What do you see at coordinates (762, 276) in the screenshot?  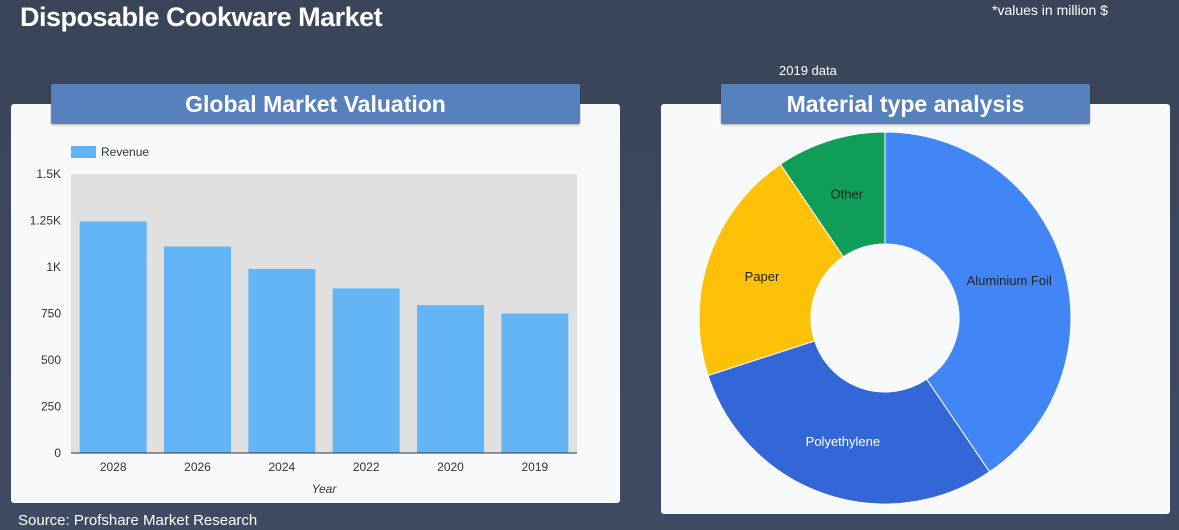 I see `slice-label: Paper` at bounding box center [762, 276].